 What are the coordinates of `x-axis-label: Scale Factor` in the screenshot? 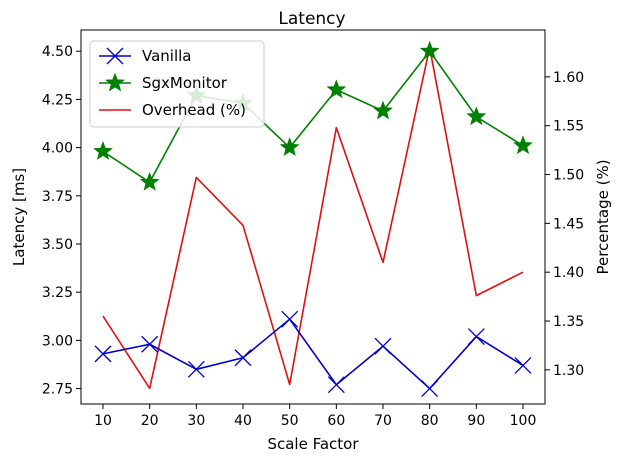 It's located at (313, 444).